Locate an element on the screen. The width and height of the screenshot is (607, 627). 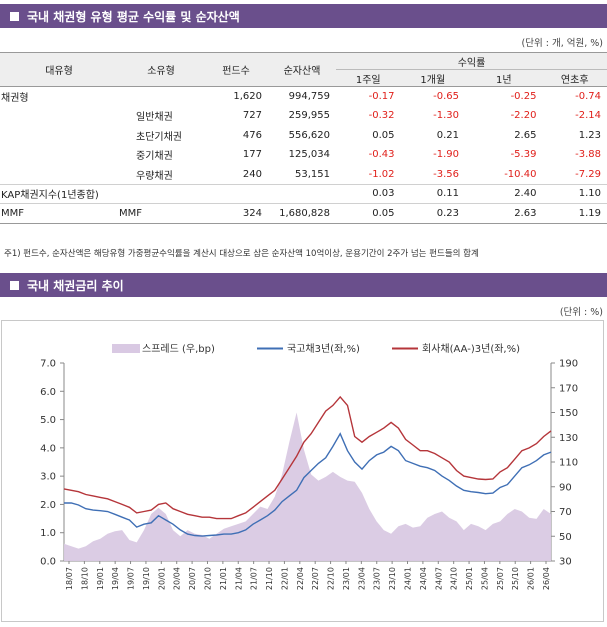
cell-count: 727 is located at coordinates (252, 116).